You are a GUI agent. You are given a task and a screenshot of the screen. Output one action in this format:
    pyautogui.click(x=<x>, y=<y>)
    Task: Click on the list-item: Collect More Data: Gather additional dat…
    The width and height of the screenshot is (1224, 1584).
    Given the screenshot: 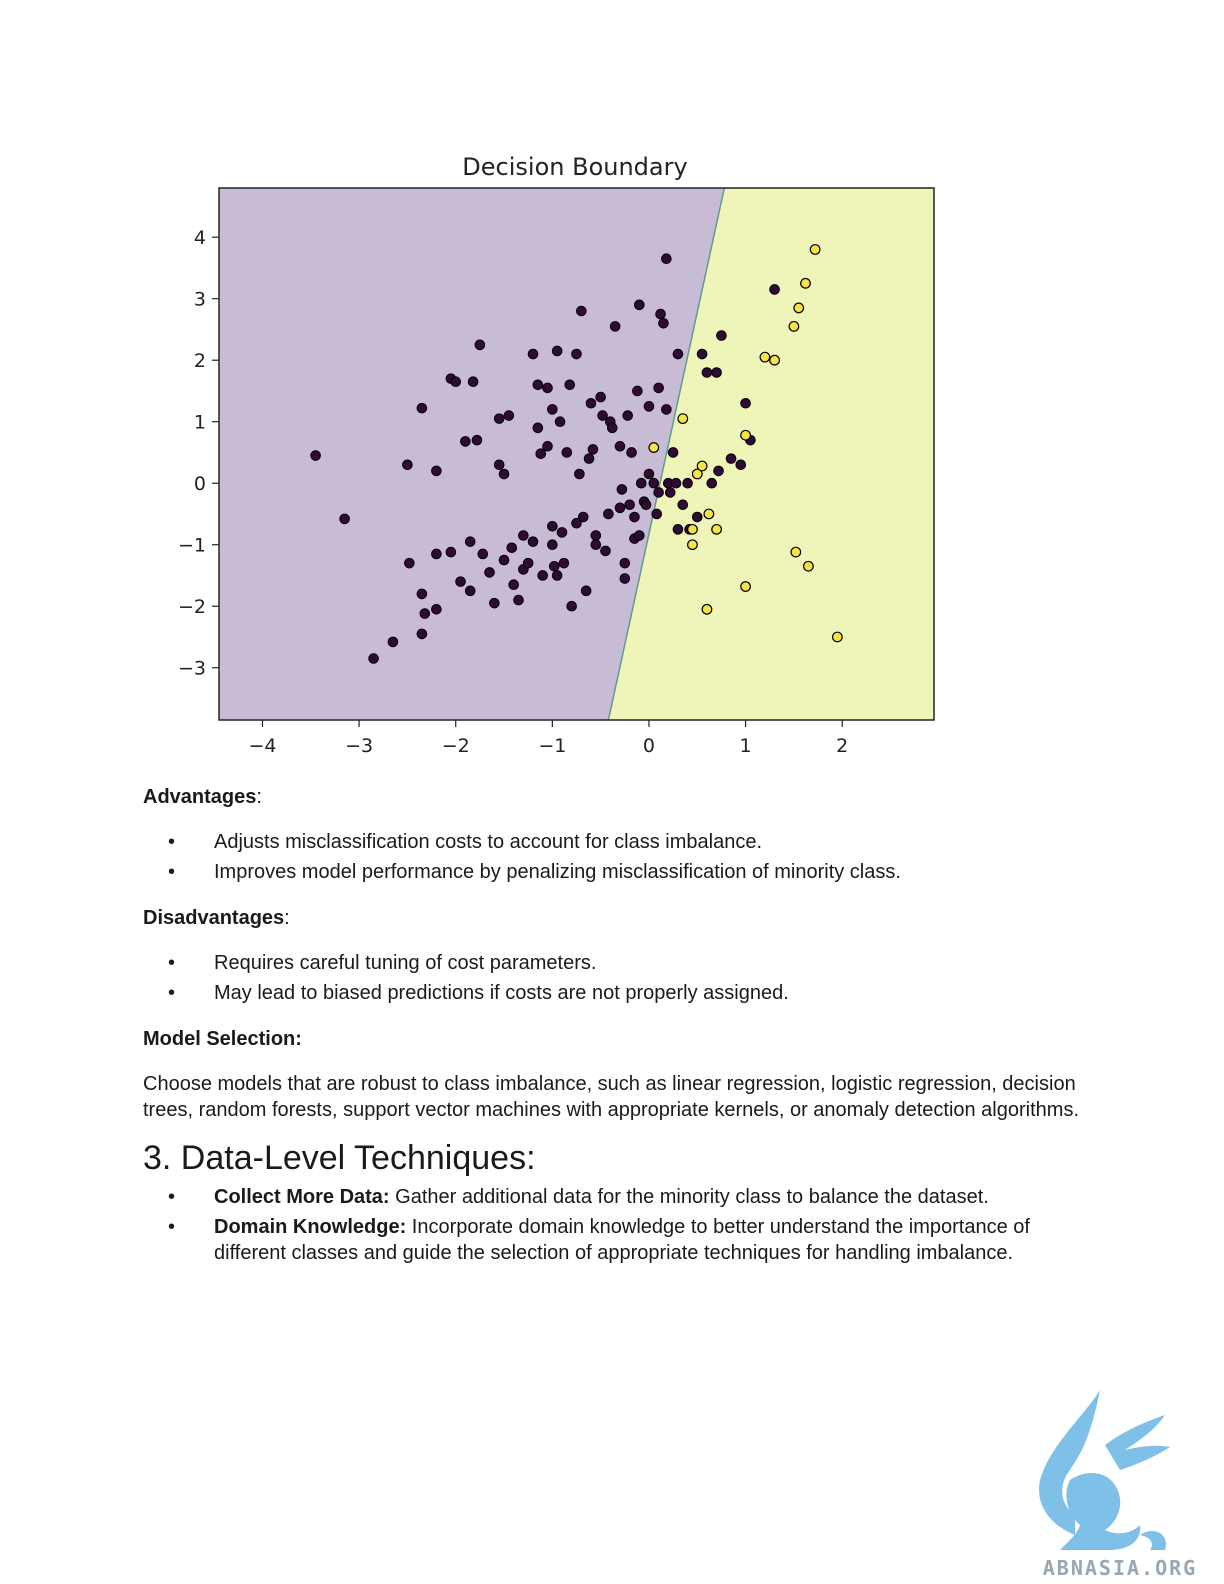 What is the action you would take?
    pyautogui.click(x=613, y=1197)
    